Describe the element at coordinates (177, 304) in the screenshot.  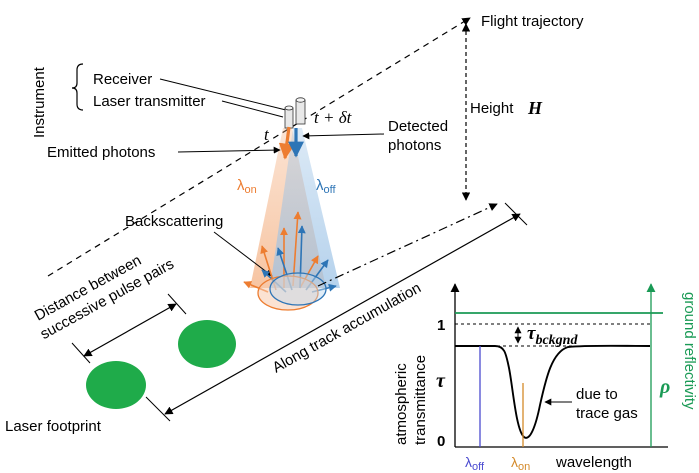
I see `distance-tick-right` at that location.